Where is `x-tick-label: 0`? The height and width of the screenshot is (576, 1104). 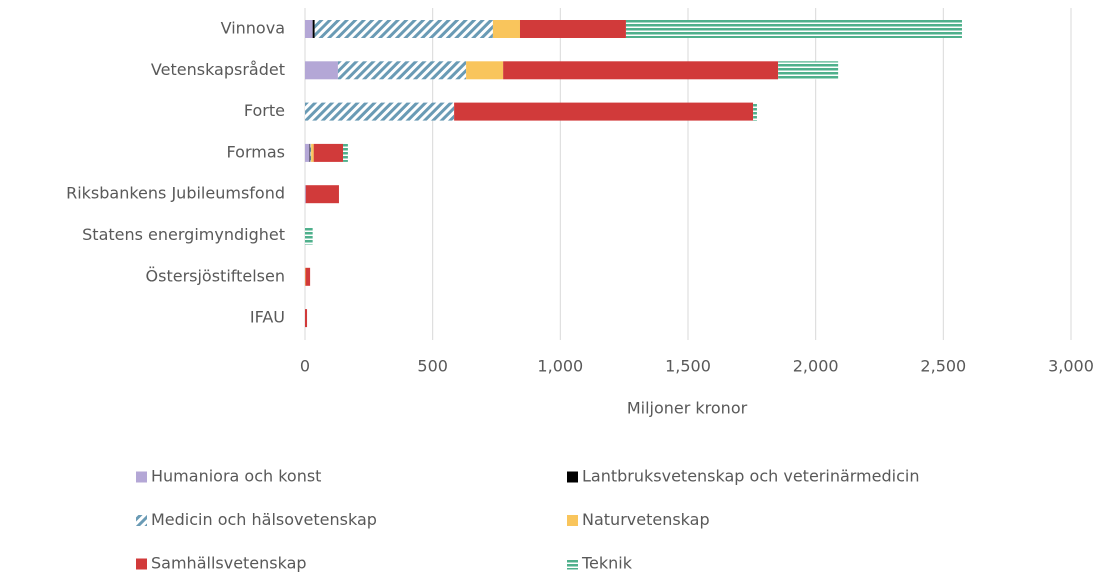
x-tick-label: 0 is located at coordinates (305, 366).